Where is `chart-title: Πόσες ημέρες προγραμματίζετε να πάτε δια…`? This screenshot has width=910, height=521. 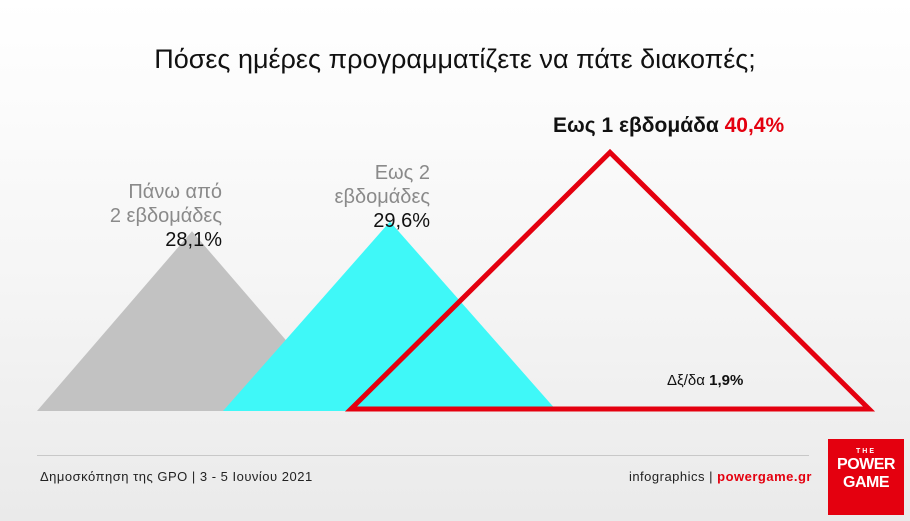
chart-title: Πόσες ημέρες προγραμματίζετε να πάτε δια… is located at coordinates (455, 59).